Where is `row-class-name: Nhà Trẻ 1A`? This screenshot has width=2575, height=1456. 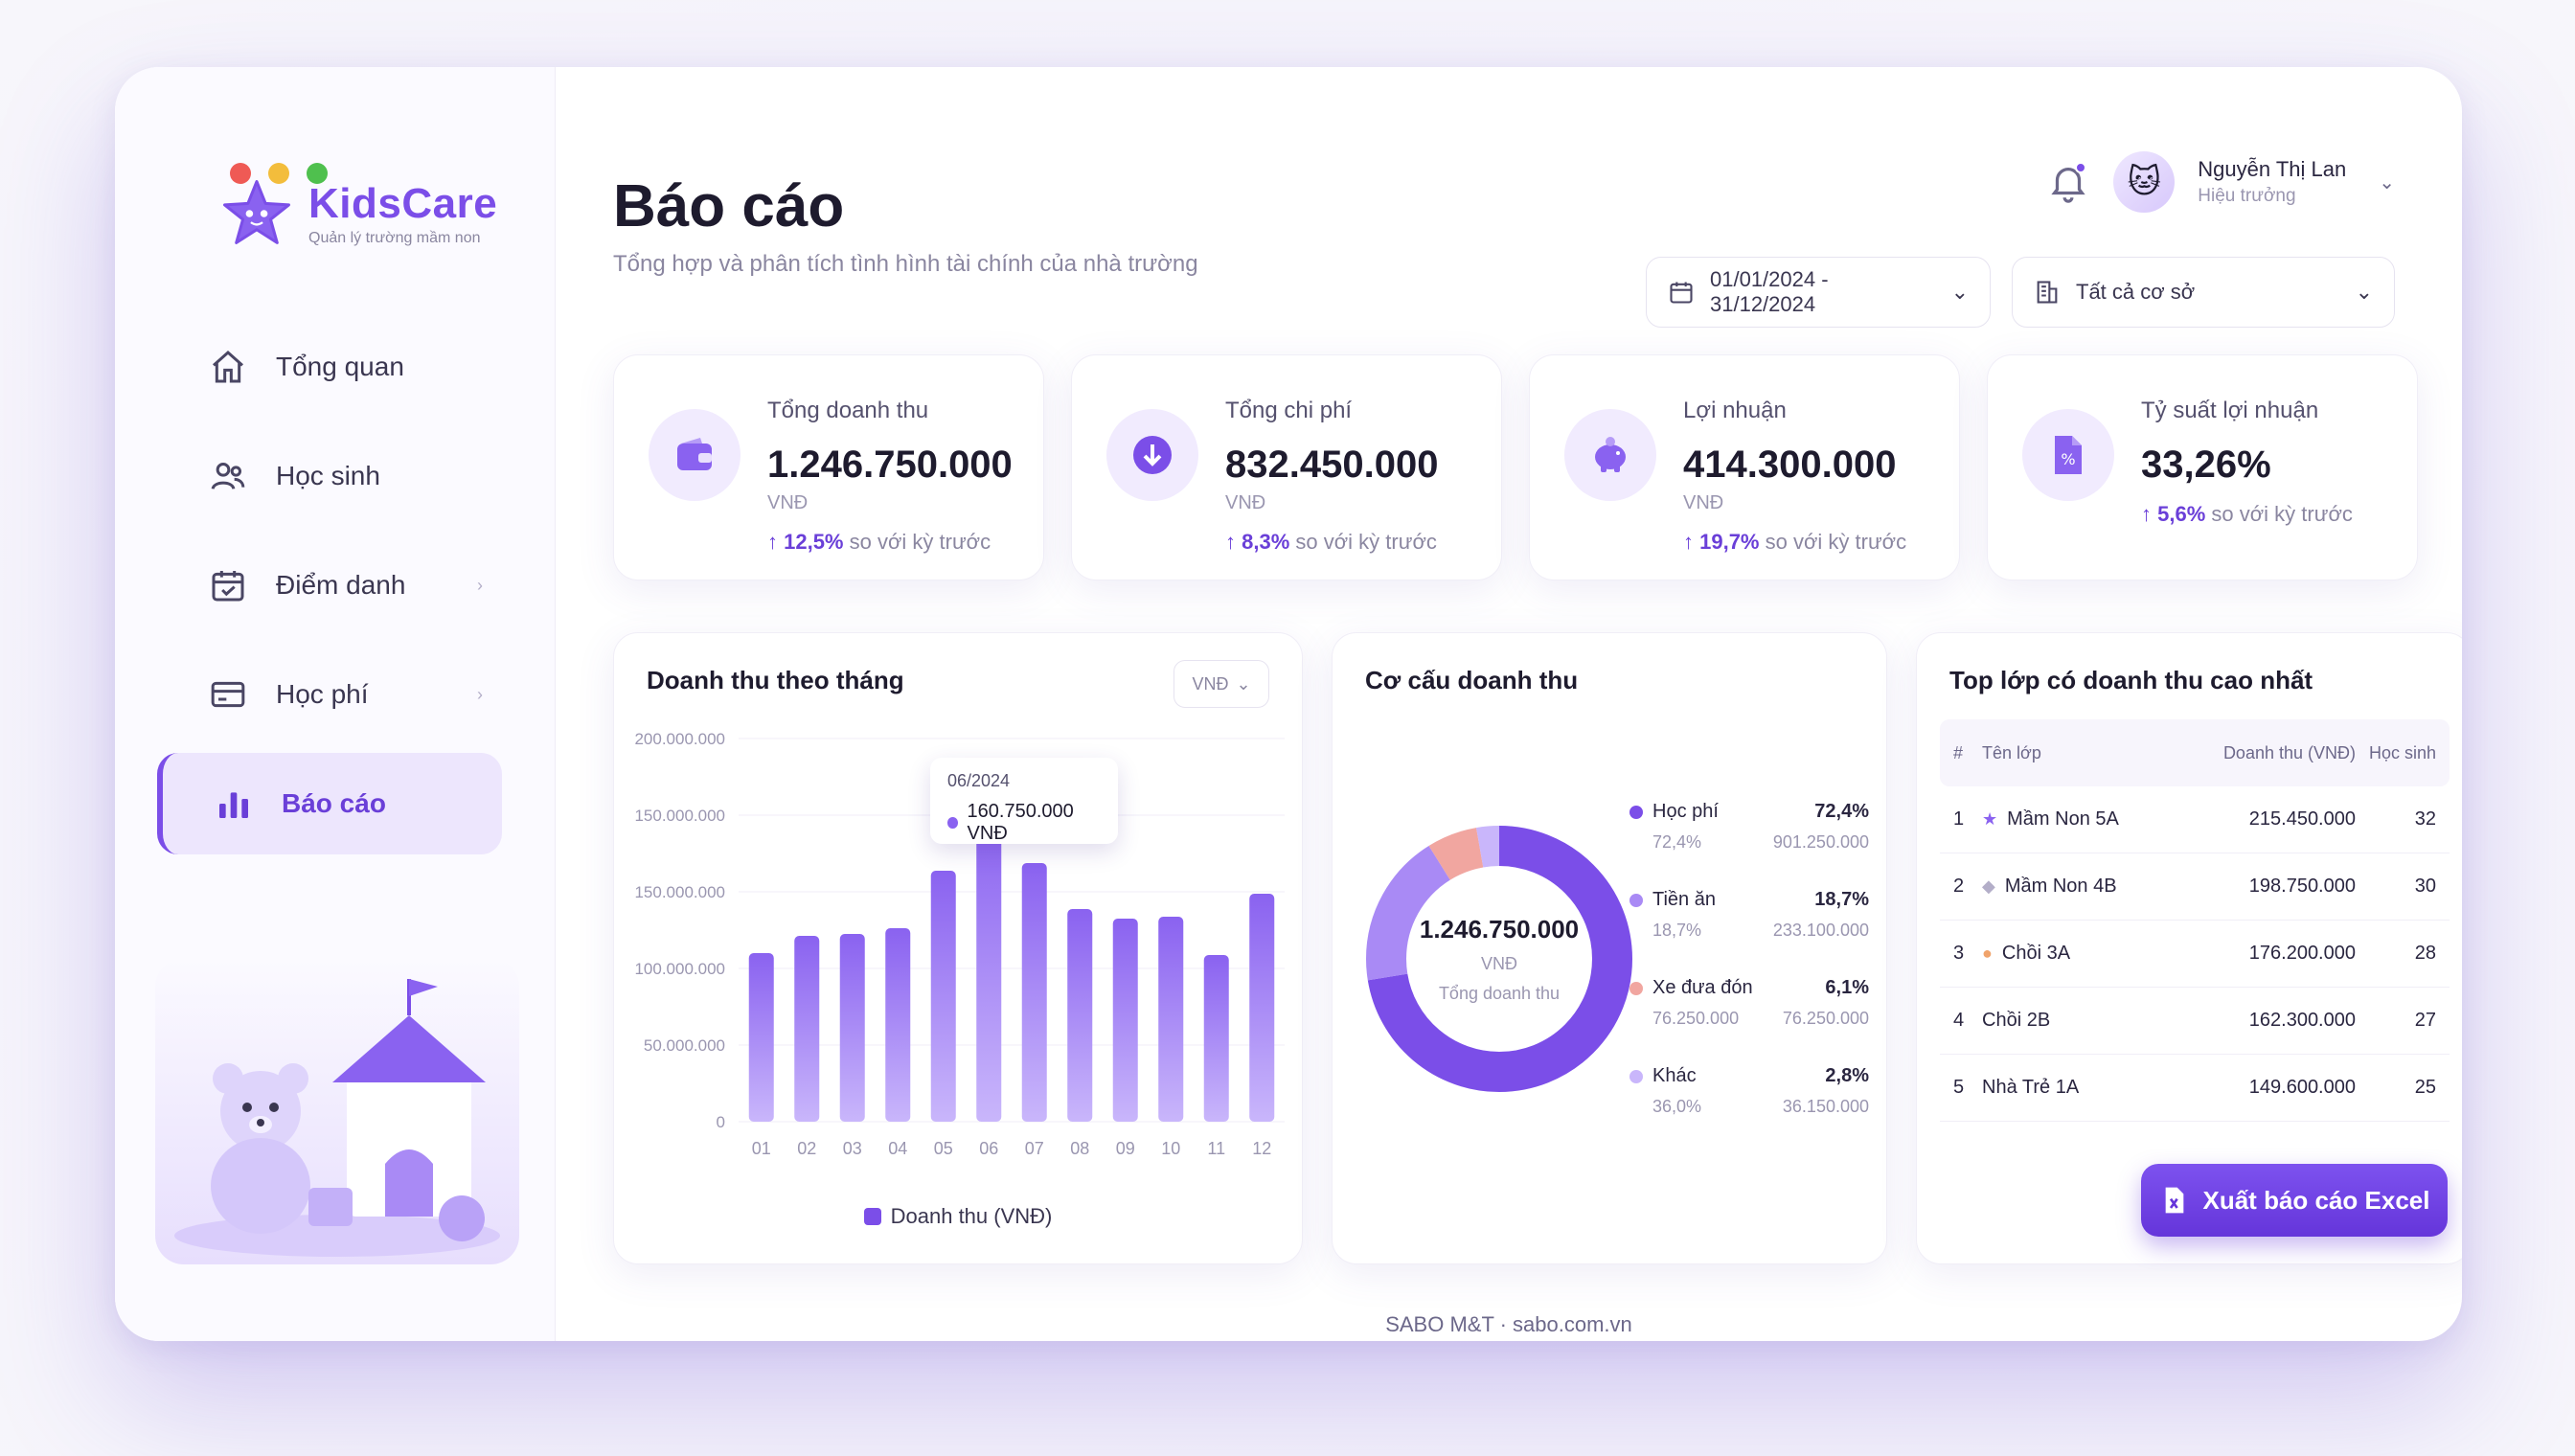
row-class-name: Nhà Trẻ 1A is located at coordinates (2031, 1088).